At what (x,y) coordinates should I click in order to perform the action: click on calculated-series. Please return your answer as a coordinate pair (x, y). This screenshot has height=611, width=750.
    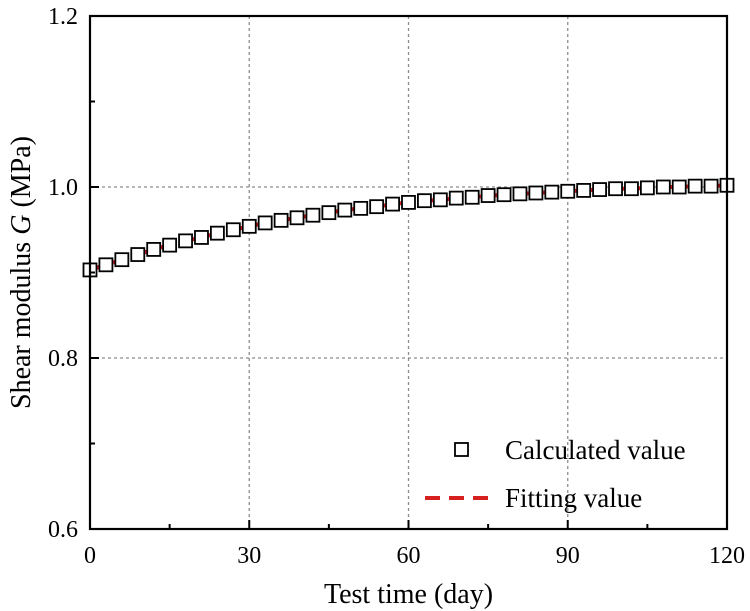
    Looking at the image, I should click on (408, 227).